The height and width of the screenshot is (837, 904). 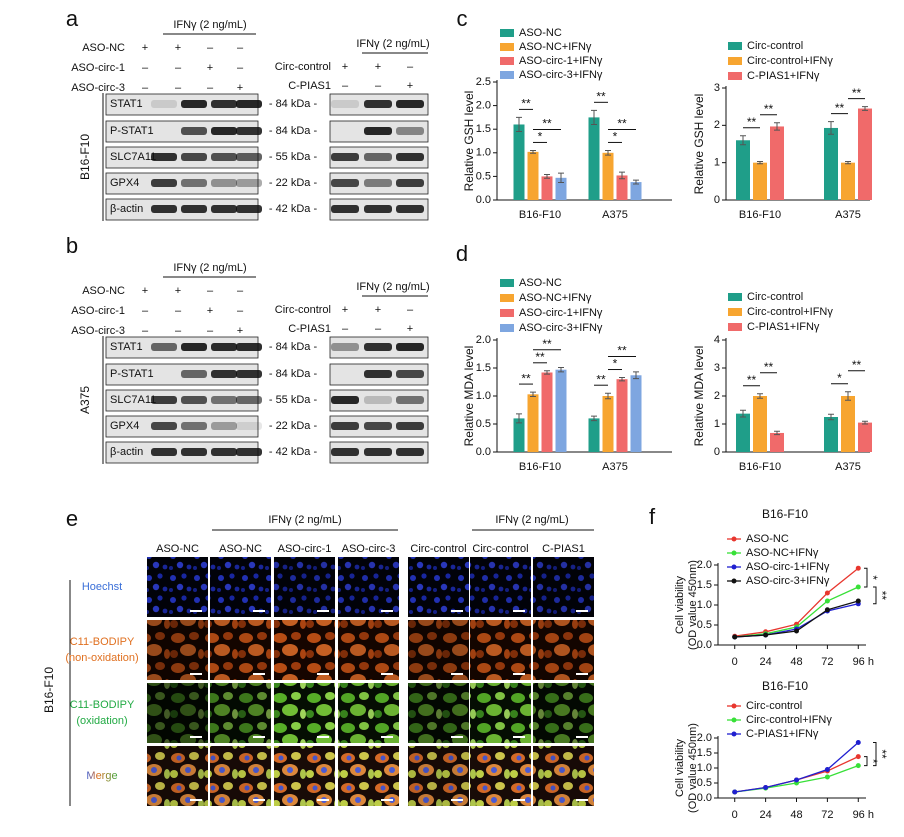 I want to click on y-tick-label: 0.0, so click(x=704, y=798).